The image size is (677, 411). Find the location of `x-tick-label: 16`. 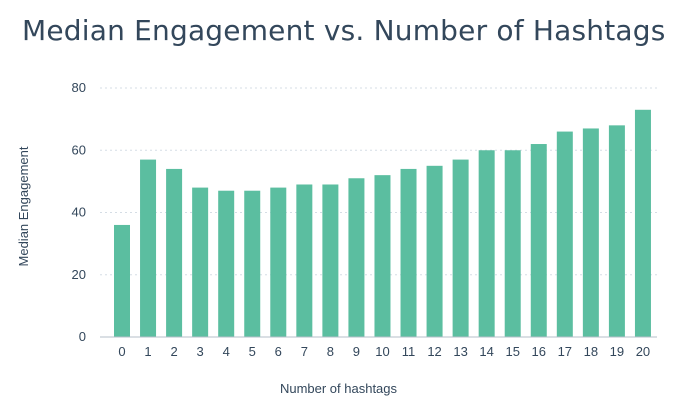

x-tick-label: 16 is located at coordinates (539, 351).